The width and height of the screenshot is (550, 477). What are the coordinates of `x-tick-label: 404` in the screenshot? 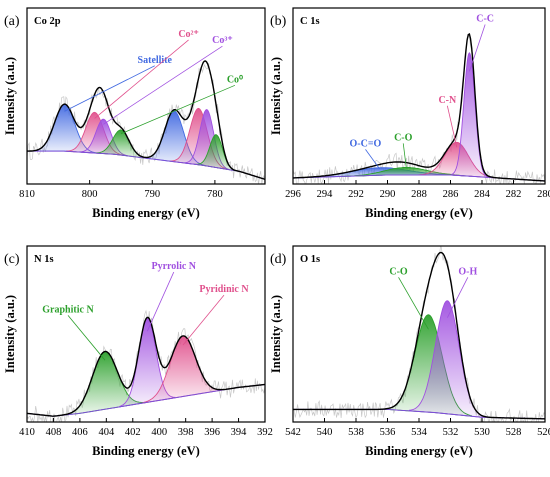 It's located at (106, 432).